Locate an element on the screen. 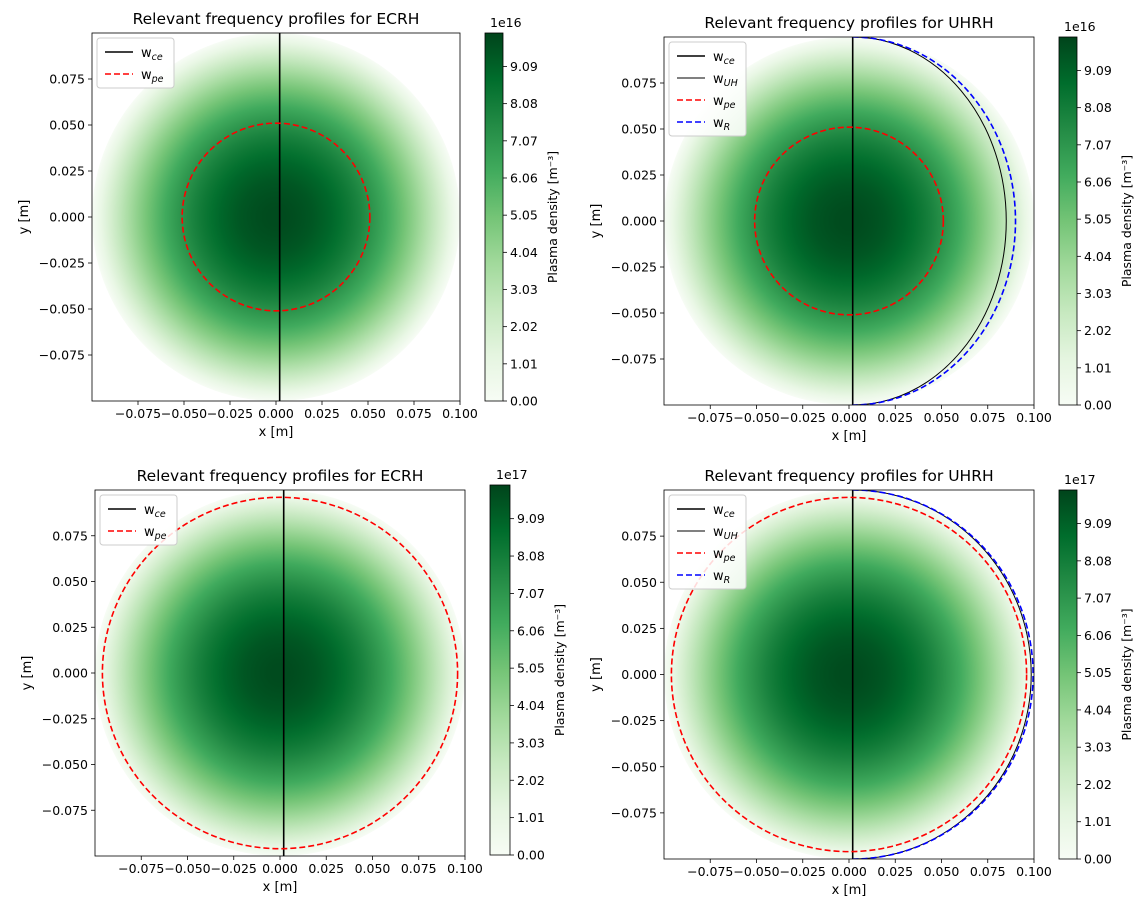 The width and height of the screenshot is (1145, 907). colorbar-exponent: 1e17 is located at coordinates (512, 474).